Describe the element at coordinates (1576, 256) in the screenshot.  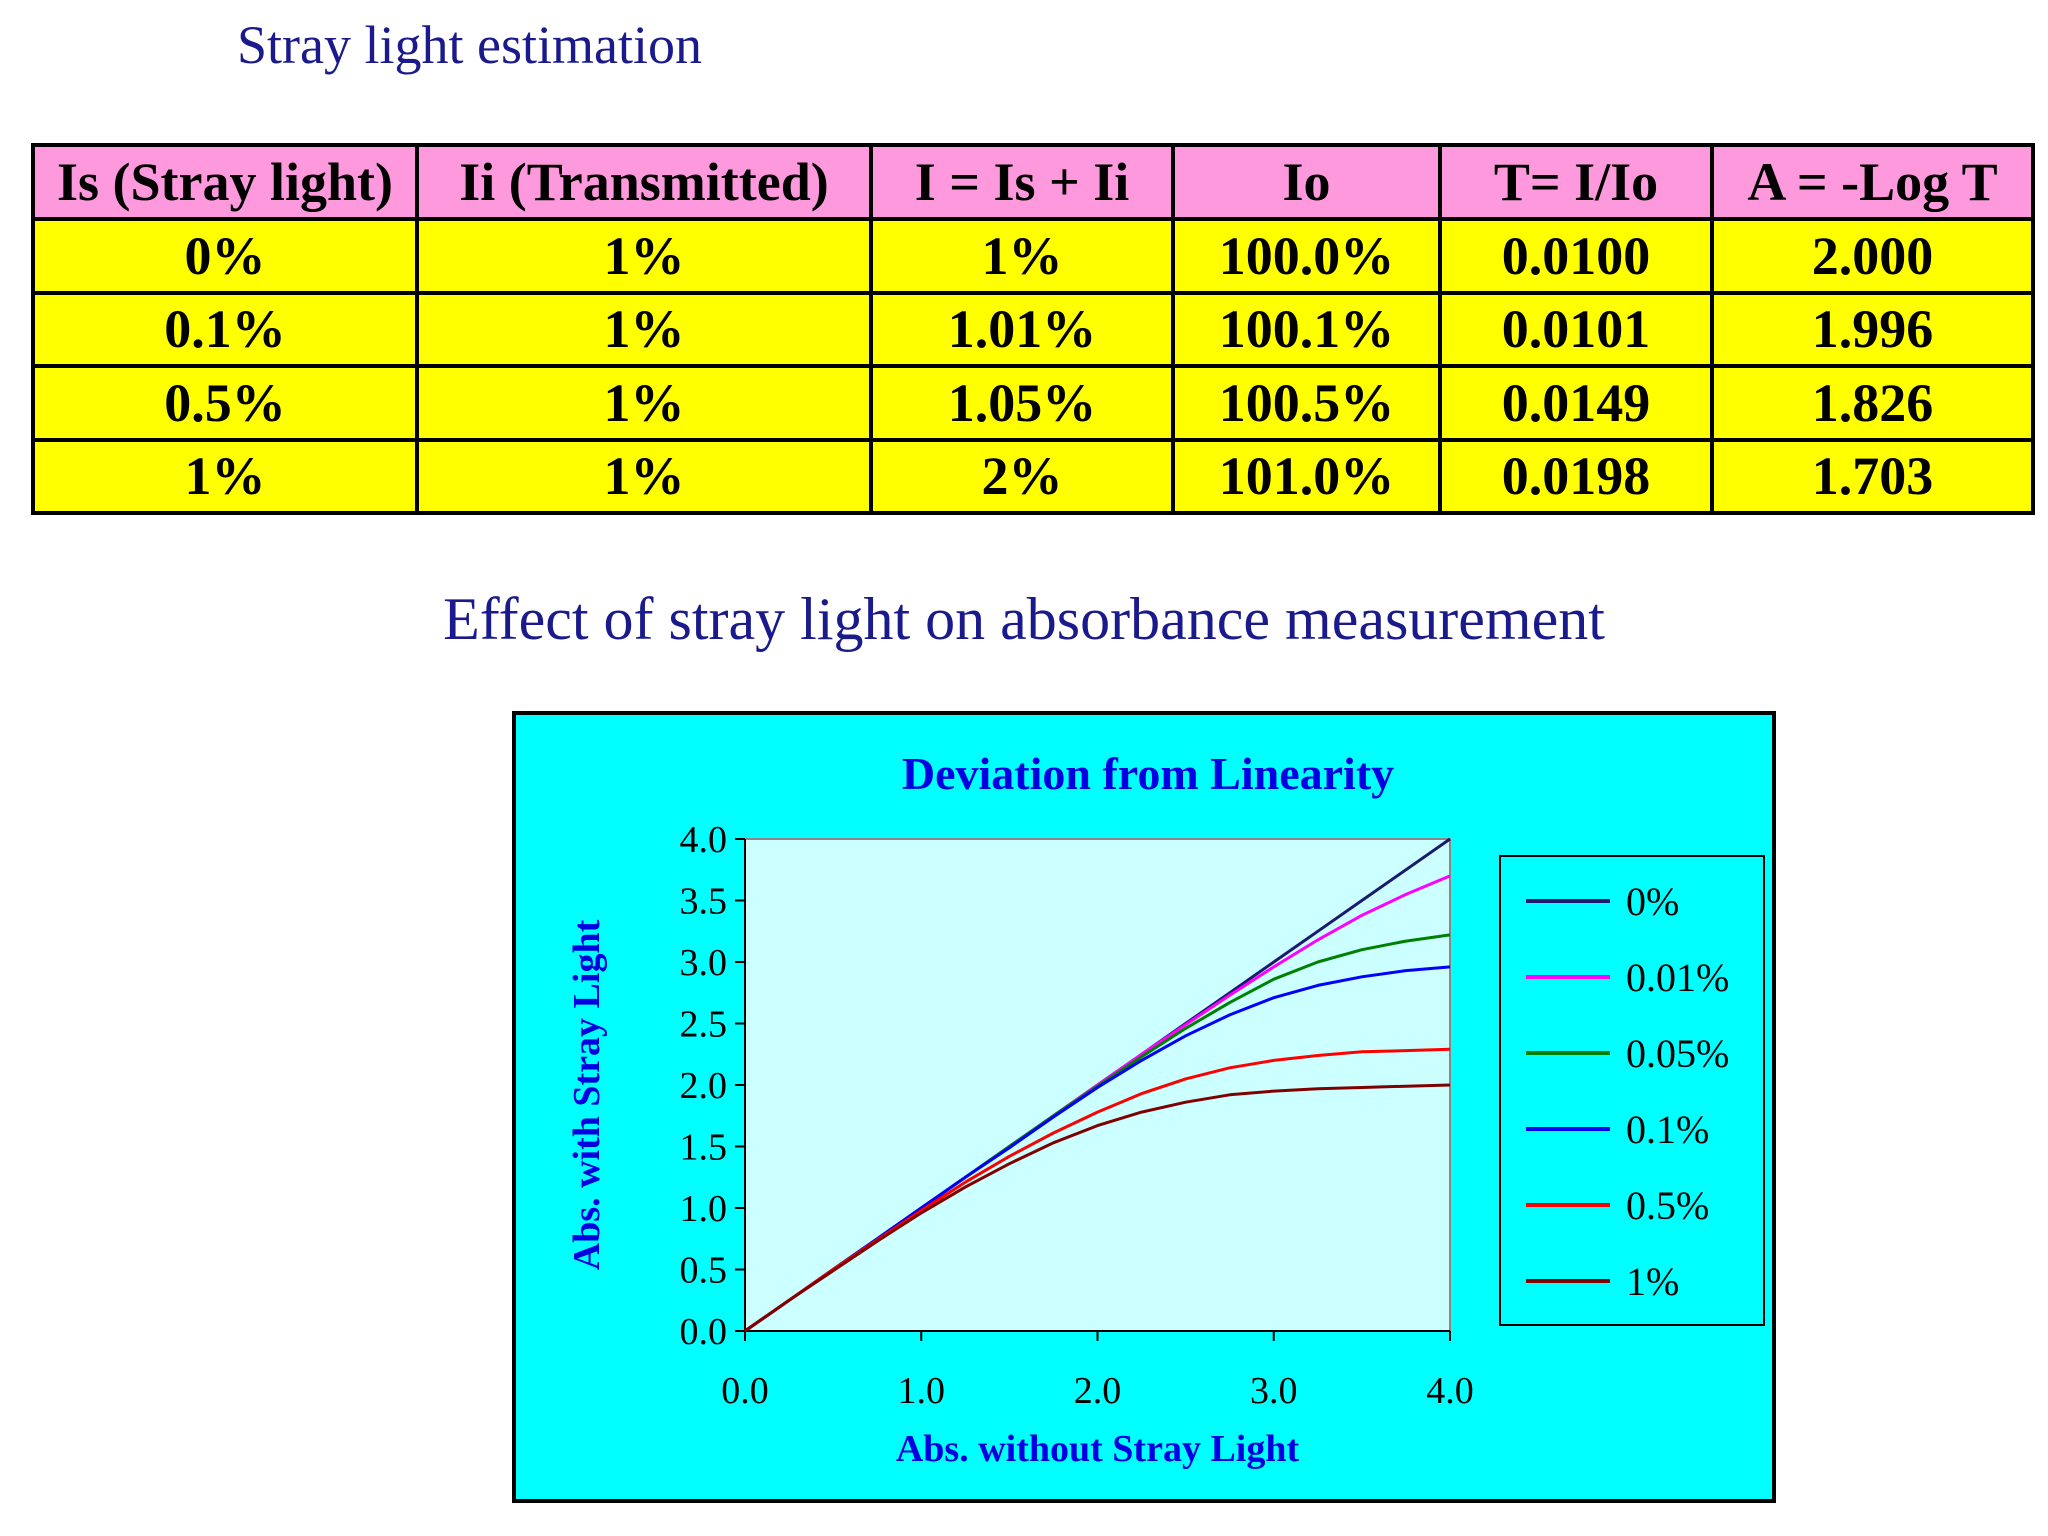
I see `table-cell: 0.0100` at that location.